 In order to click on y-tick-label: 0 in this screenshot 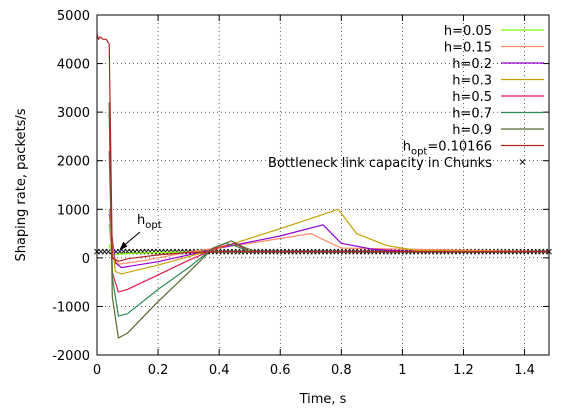, I will do `click(86, 259)`.